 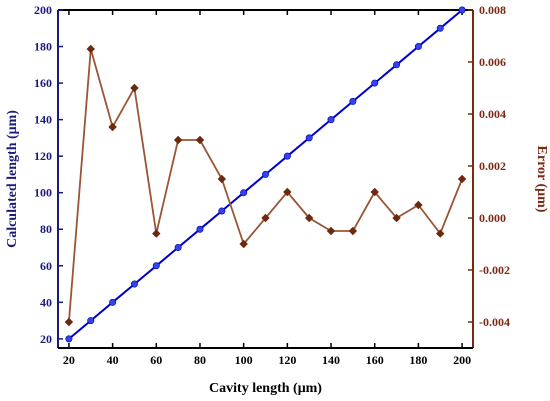 What do you see at coordinates (43, 83) in the screenshot?
I see `y-left-tick-label: 160` at bounding box center [43, 83].